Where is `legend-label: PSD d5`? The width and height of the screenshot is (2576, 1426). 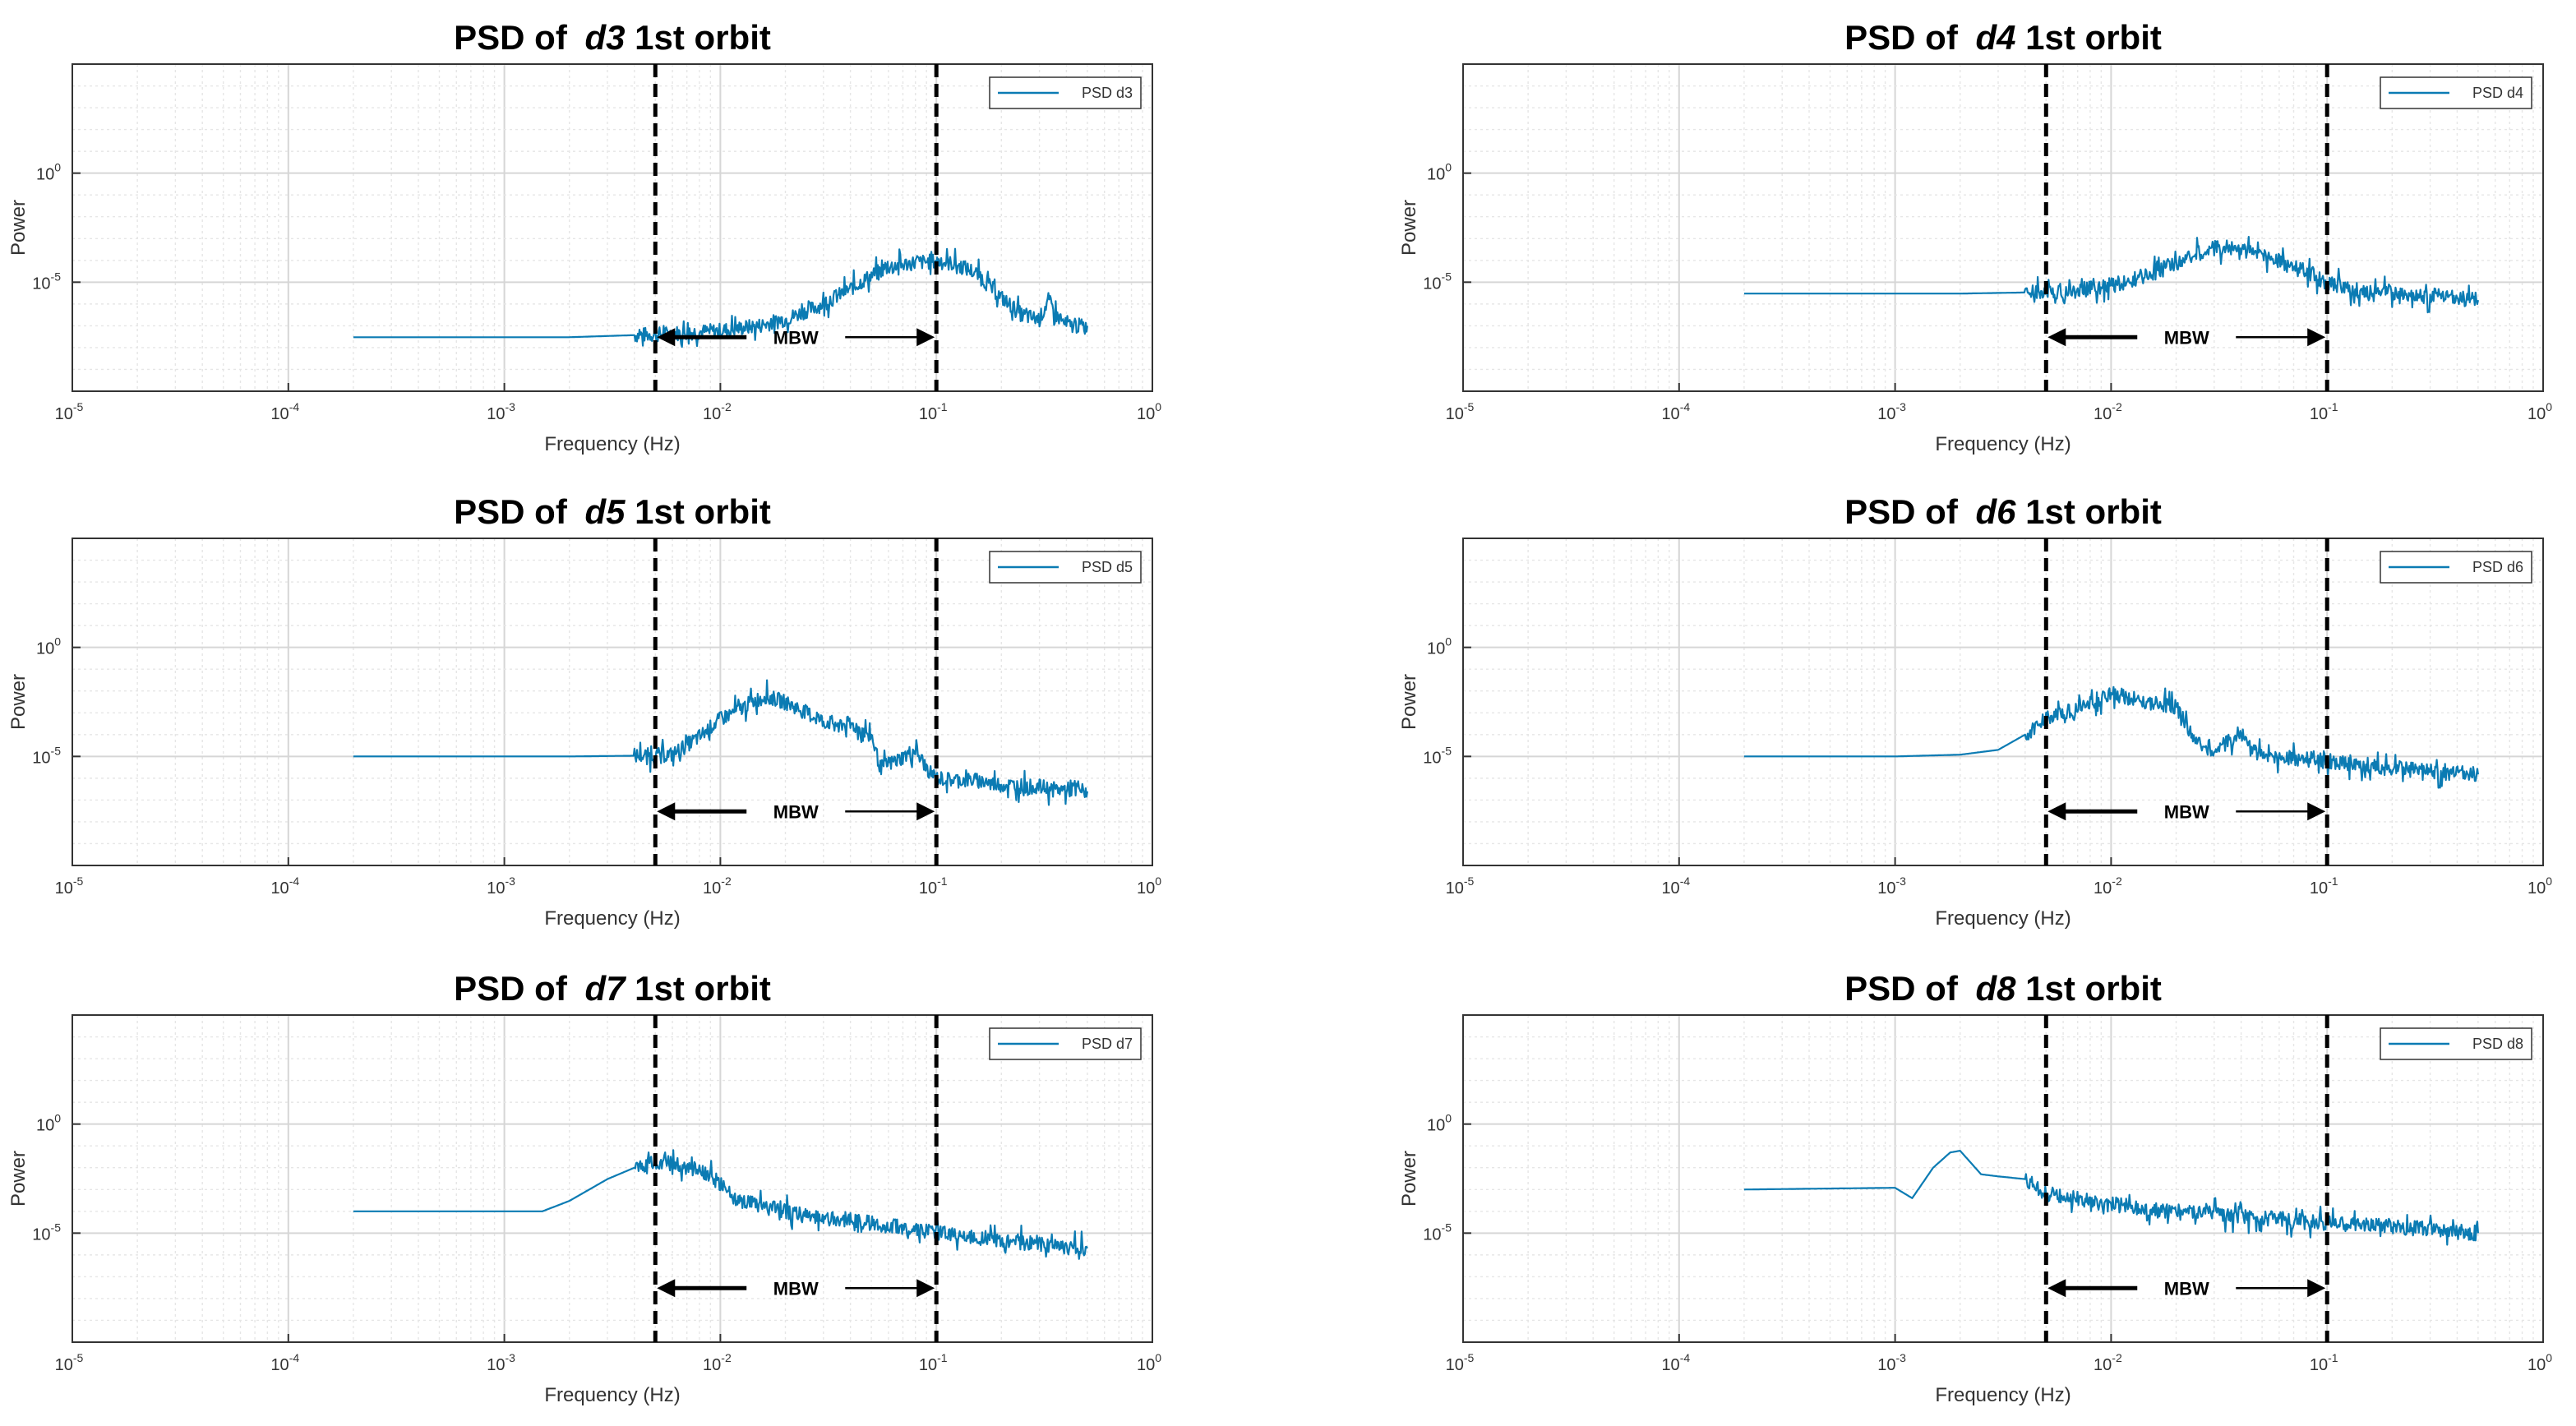 legend-label: PSD d5 is located at coordinates (1108, 567).